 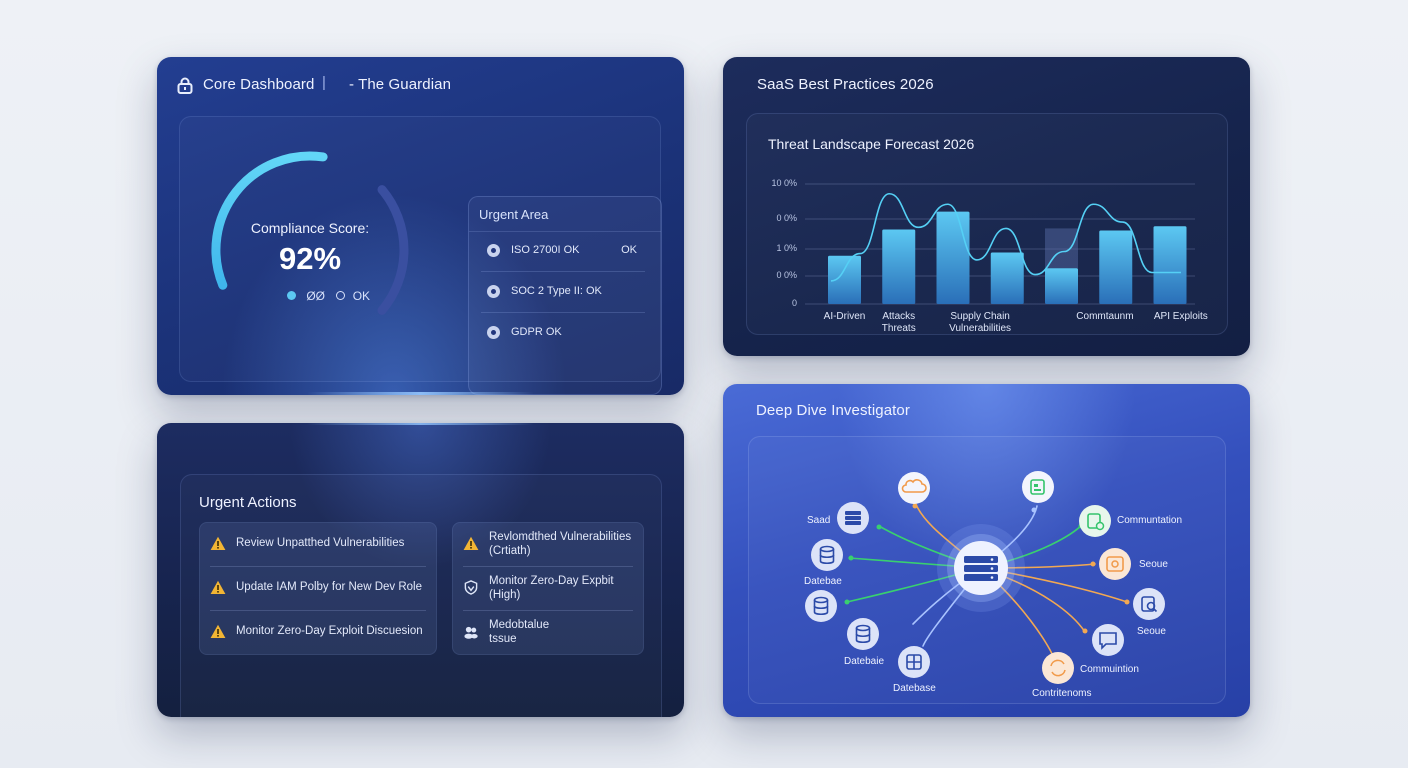 I want to click on y-tick-label: 10 0%, so click(x=784, y=183).